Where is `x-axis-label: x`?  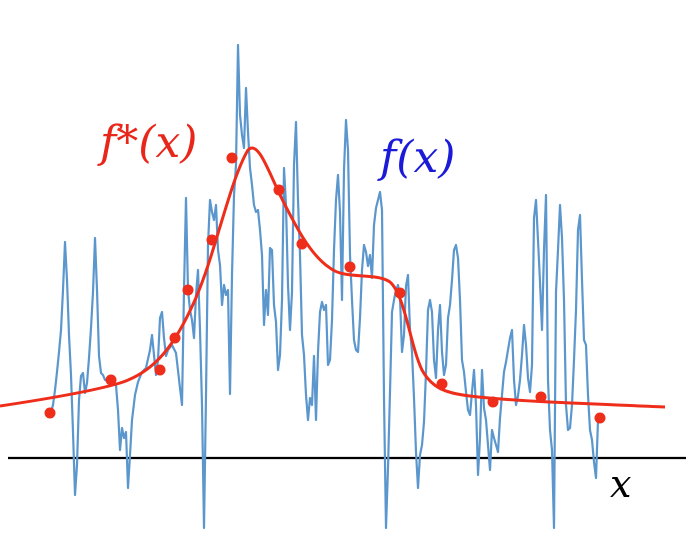 x-axis-label: x is located at coordinates (620, 484).